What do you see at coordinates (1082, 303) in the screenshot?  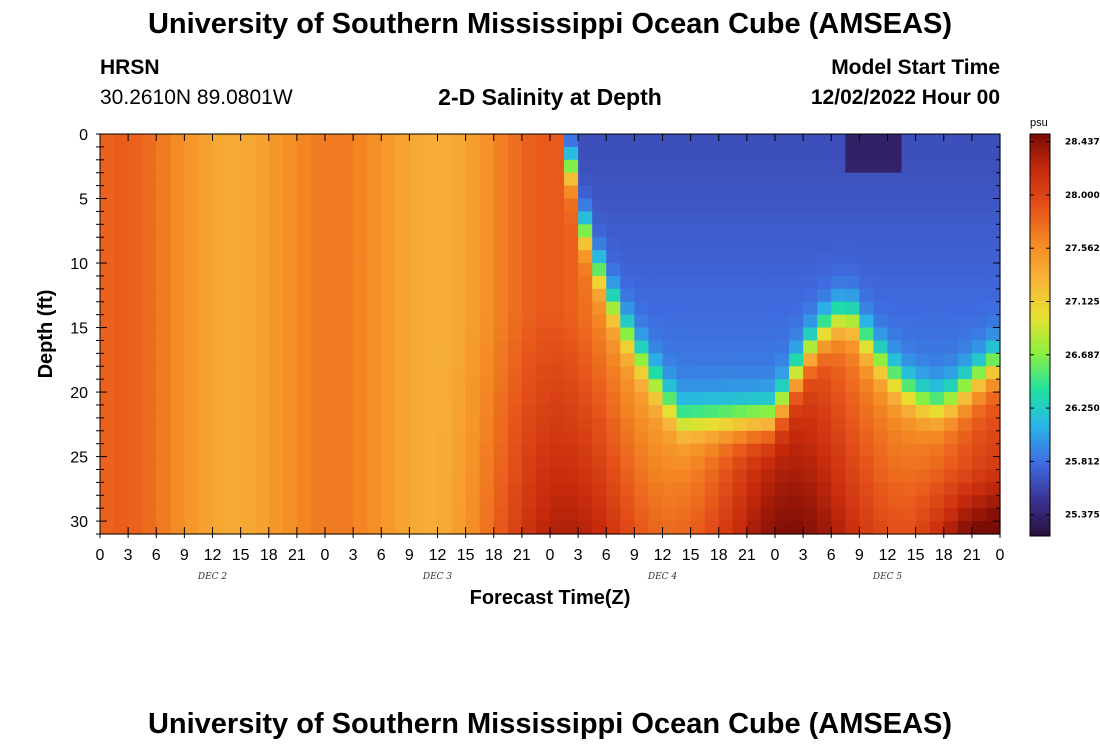 I see `colorbar-tick-label: 27.1250` at bounding box center [1082, 303].